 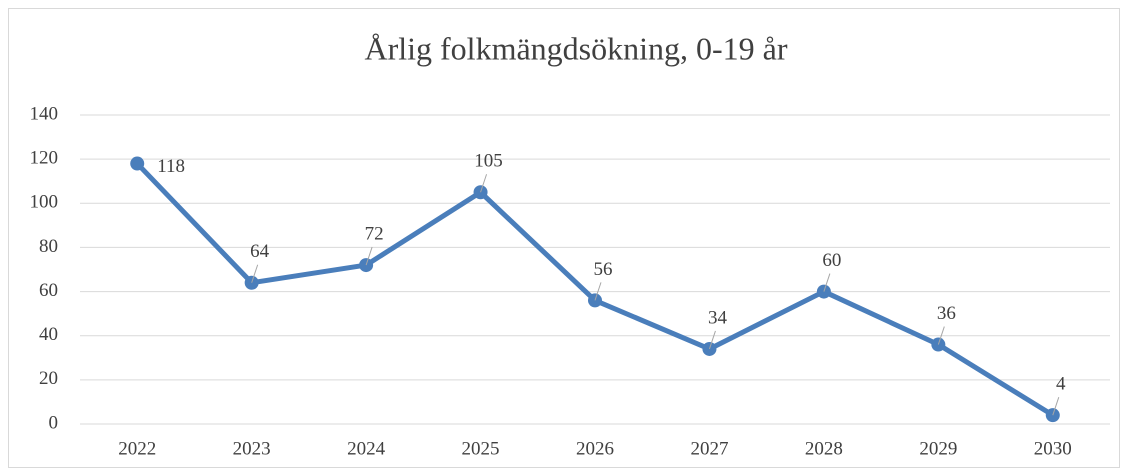 I want to click on x-tick-label: 2025, so click(x=481, y=448).